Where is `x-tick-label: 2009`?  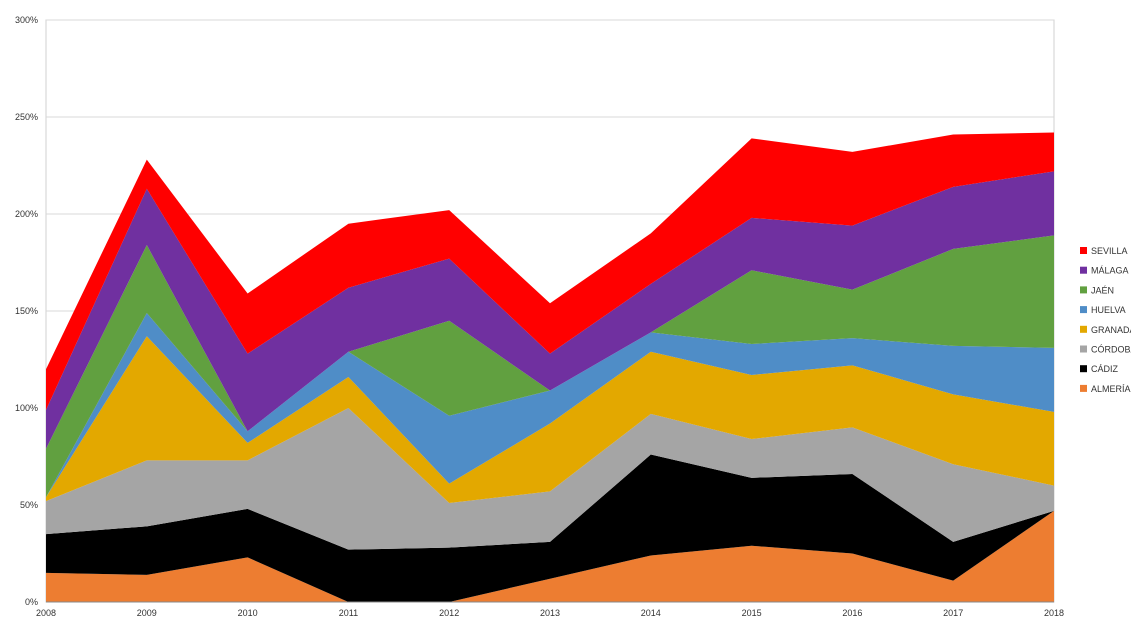 x-tick-label: 2009 is located at coordinates (147, 613).